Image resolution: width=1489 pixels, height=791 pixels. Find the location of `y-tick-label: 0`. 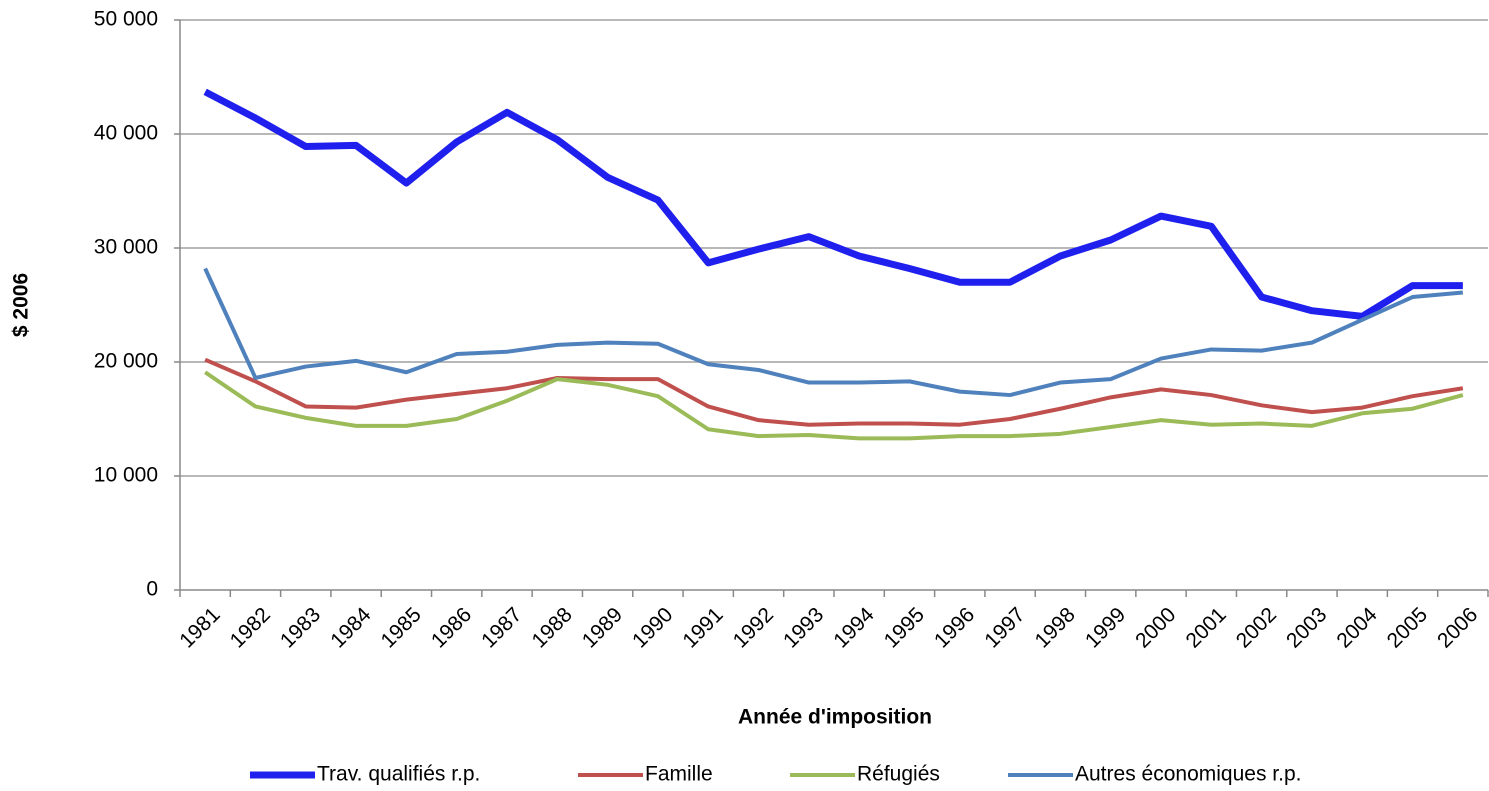

y-tick-label: 0 is located at coordinates (152, 589).